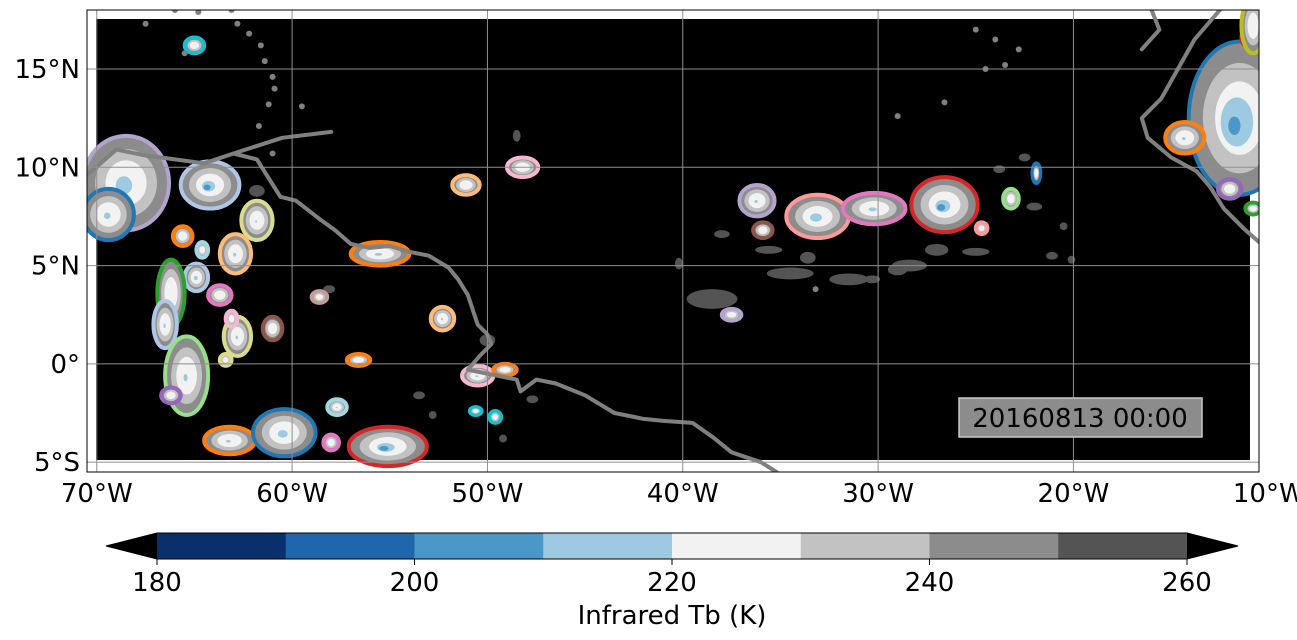 The image size is (1297, 640). I want to click on longitude-tick-label: 70°W, so click(97, 494).